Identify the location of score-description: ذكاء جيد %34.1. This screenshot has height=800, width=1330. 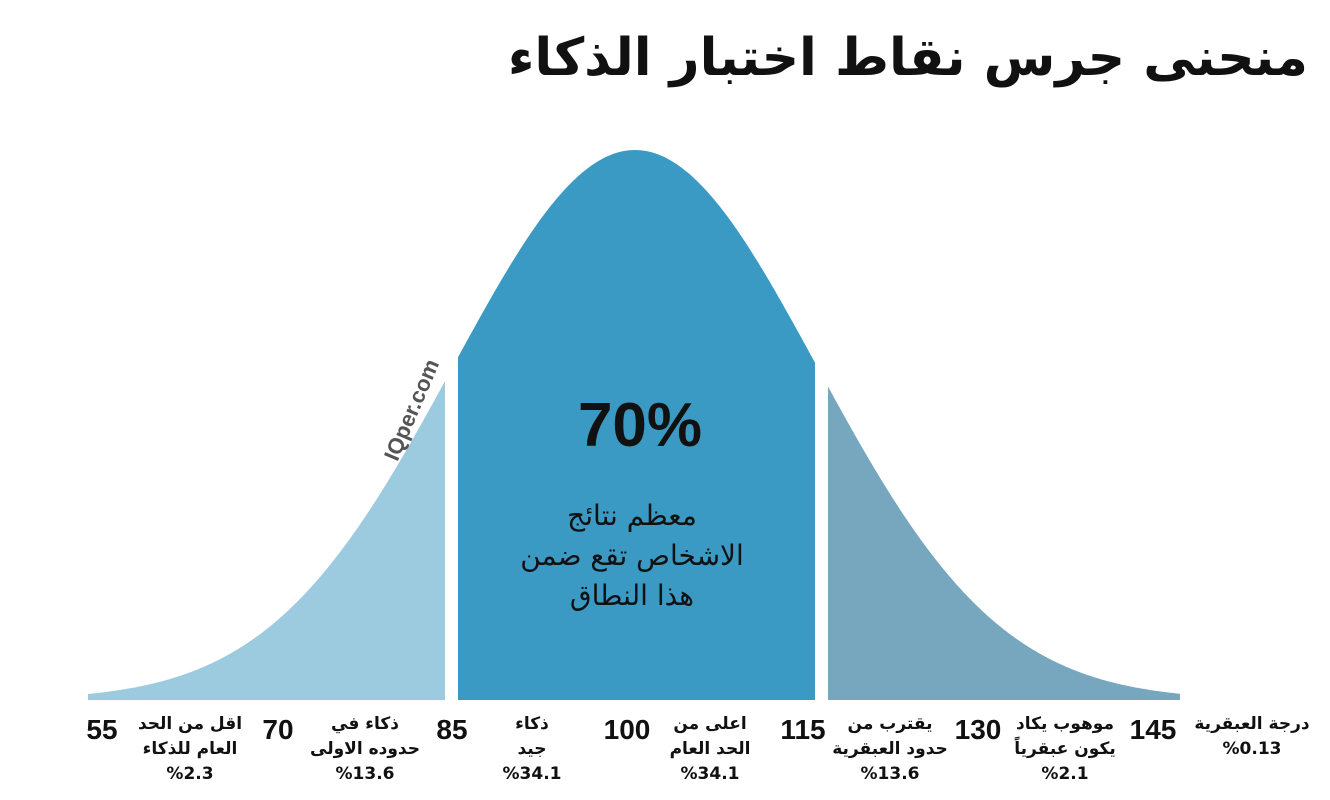
(532, 749).